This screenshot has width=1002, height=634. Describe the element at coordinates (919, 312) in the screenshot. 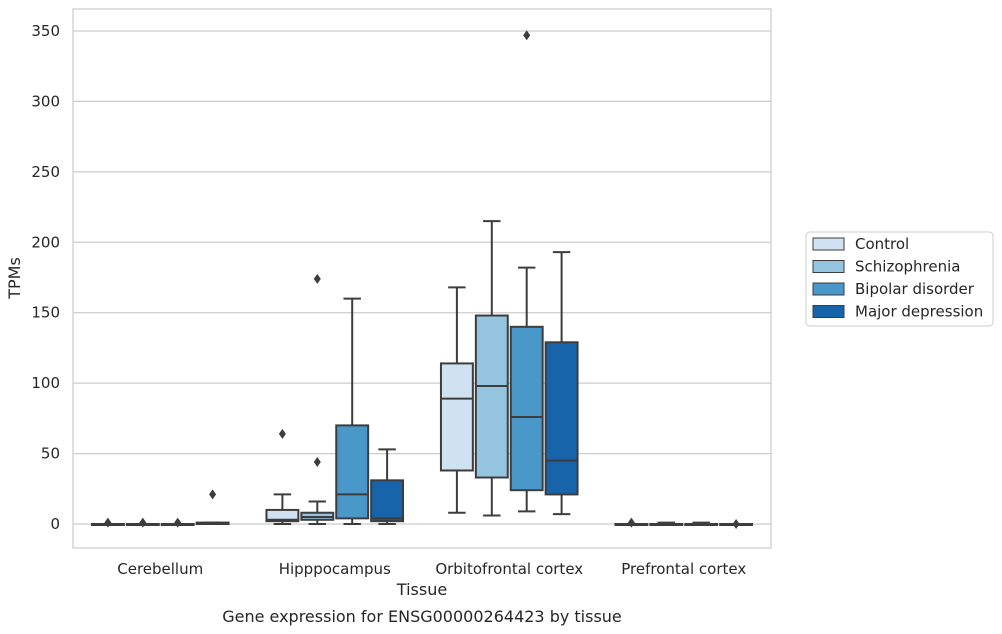

I see `legend-label: Major depression` at that location.